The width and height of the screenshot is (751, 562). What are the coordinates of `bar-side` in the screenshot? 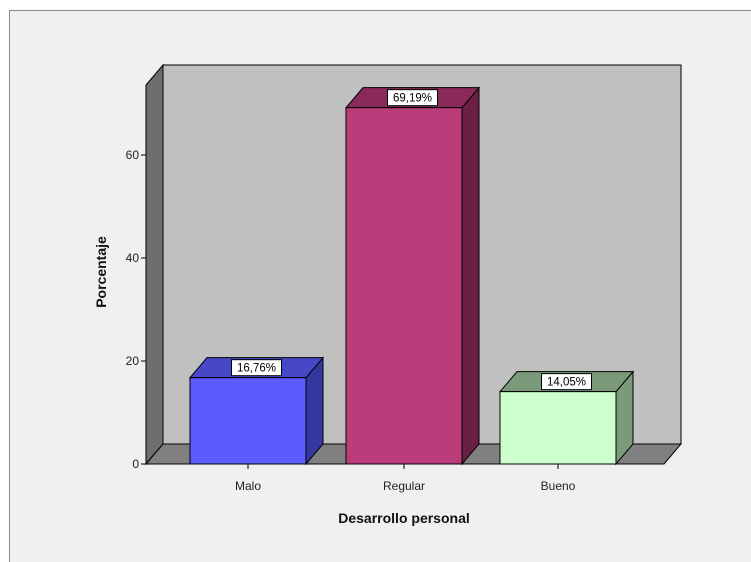 It's located at (470, 276).